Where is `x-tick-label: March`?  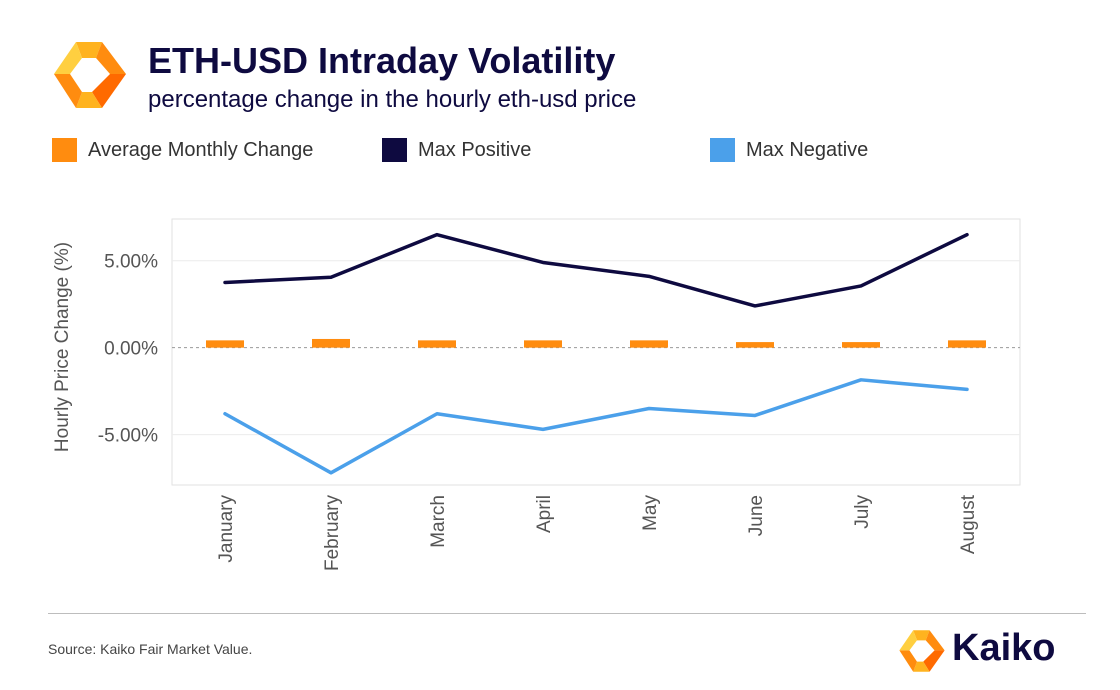 x-tick-label: March is located at coordinates (438, 521).